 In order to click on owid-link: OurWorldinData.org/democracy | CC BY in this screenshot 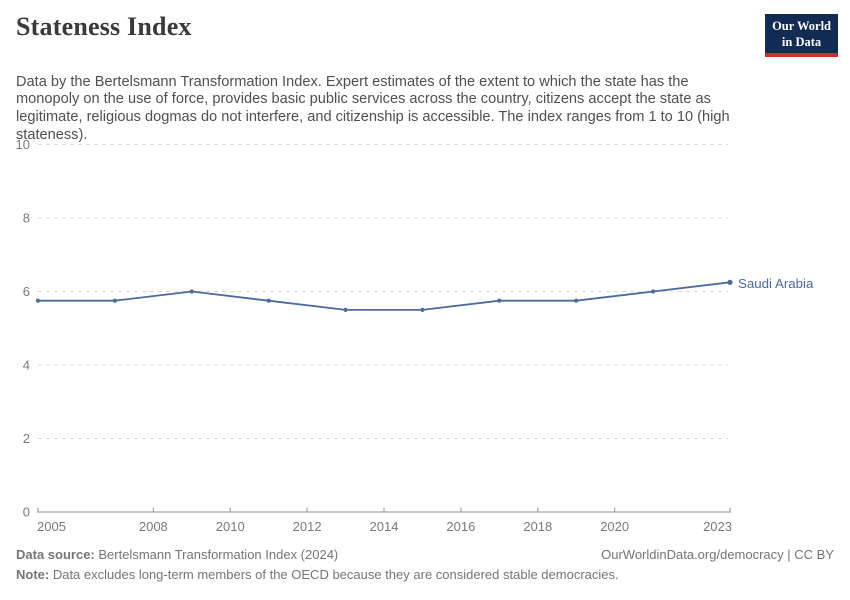, I will do `click(717, 554)`.